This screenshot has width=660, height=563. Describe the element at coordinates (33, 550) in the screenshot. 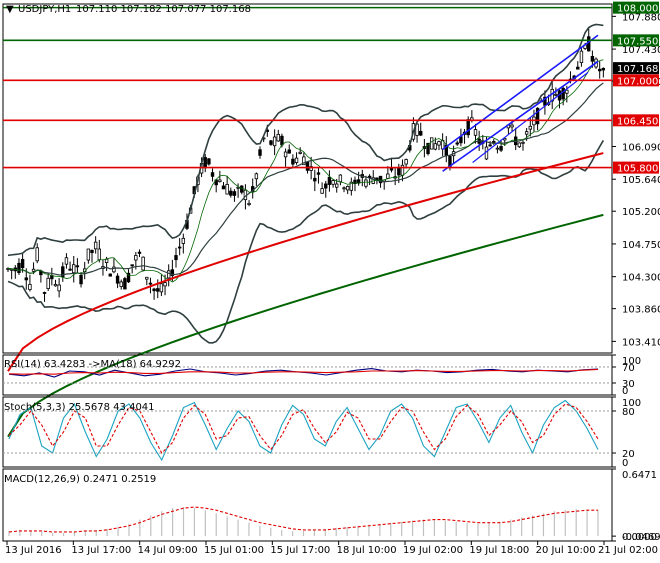

I see `time-tick-label: 13 Jul 2016` at that location.